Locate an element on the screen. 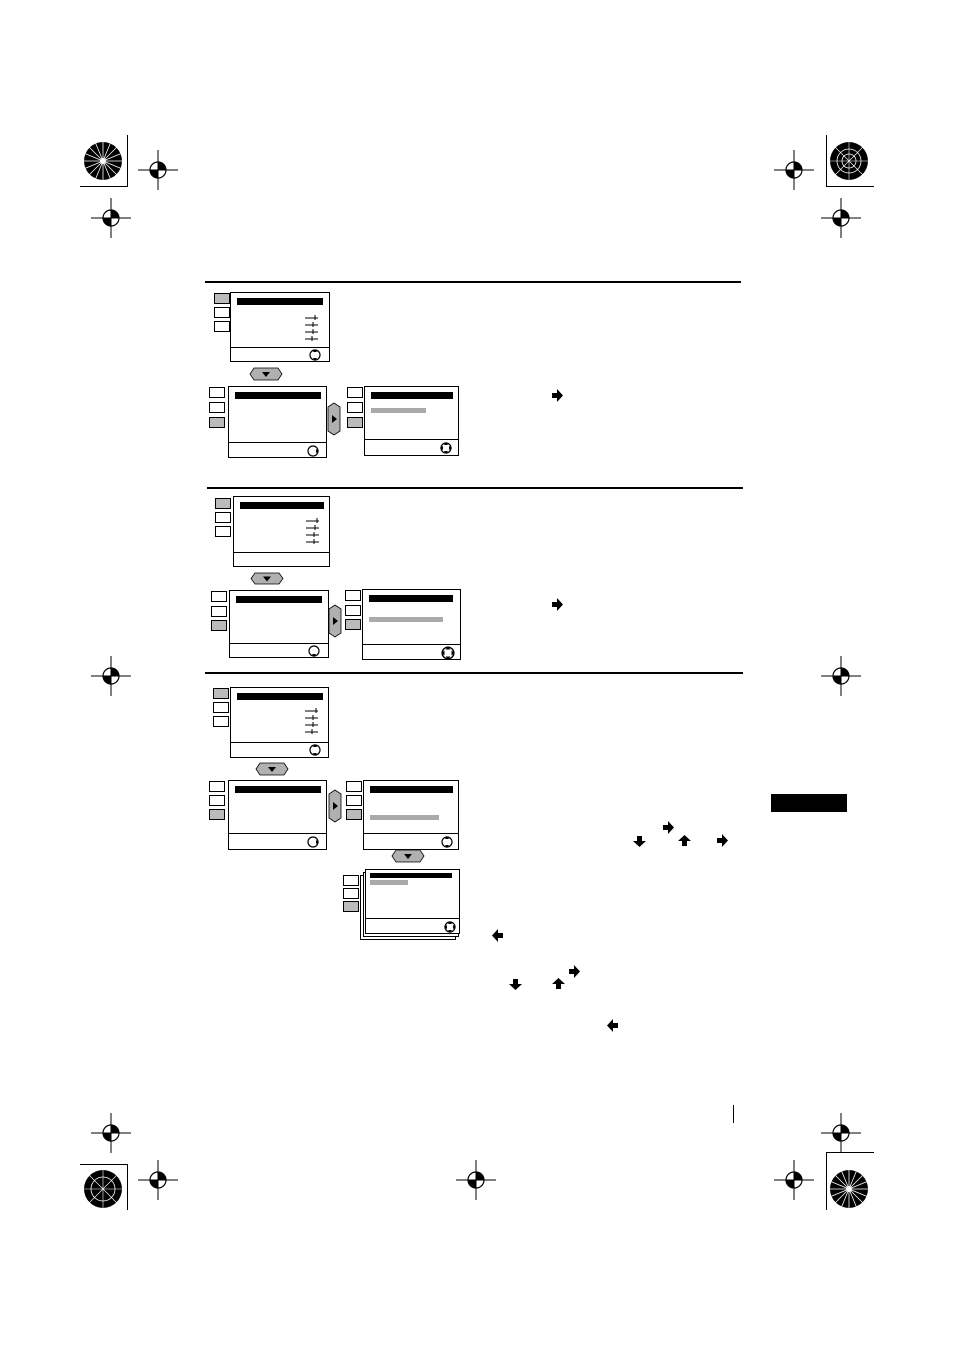 The image size is (954, 1350). page-number-rule is located at coordinates (733, 1114).